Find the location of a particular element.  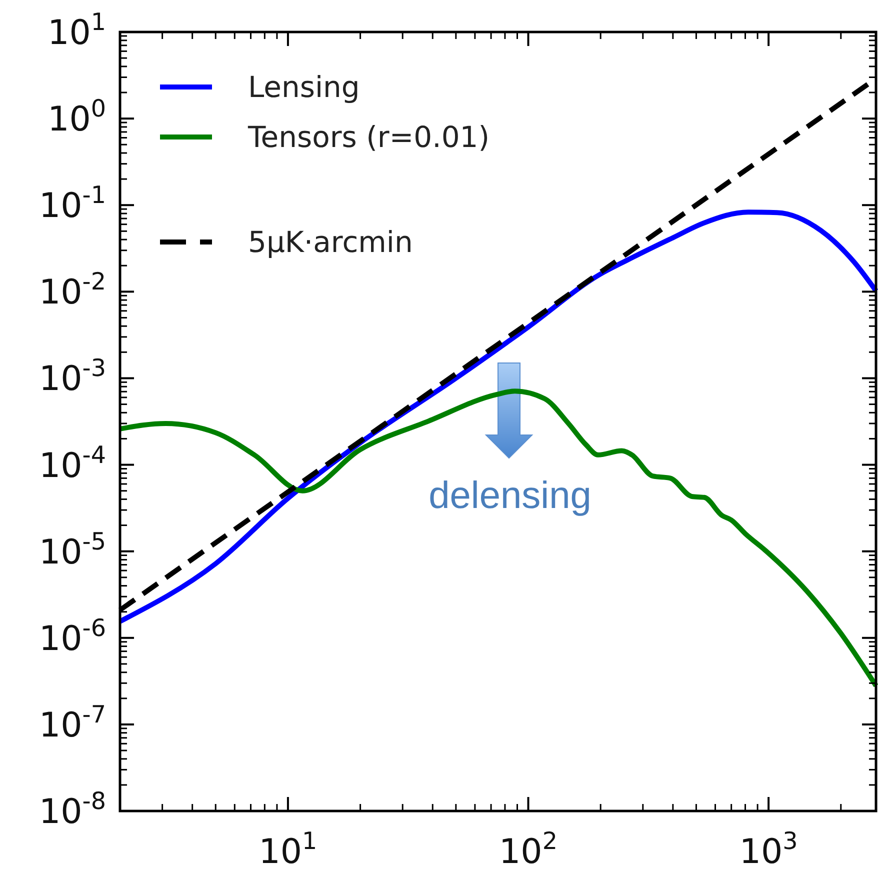

x-tick-label: 10$^{3}$ is located at coordinates (768, 849).